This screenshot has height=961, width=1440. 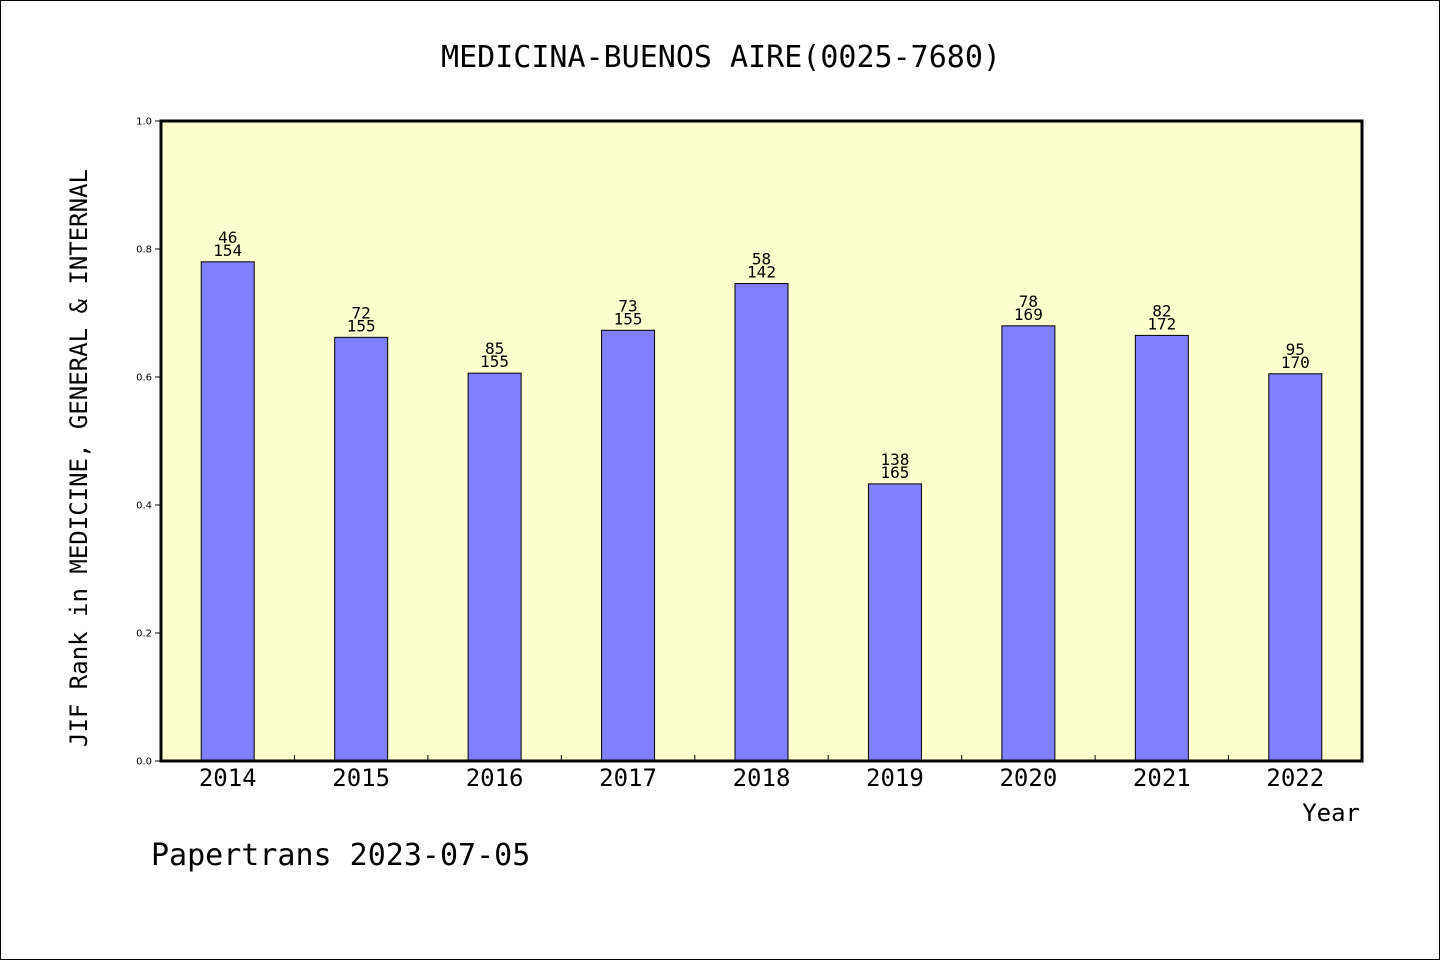 I want to click on y-tick-label: 1.0, so click(x=144, y=122).